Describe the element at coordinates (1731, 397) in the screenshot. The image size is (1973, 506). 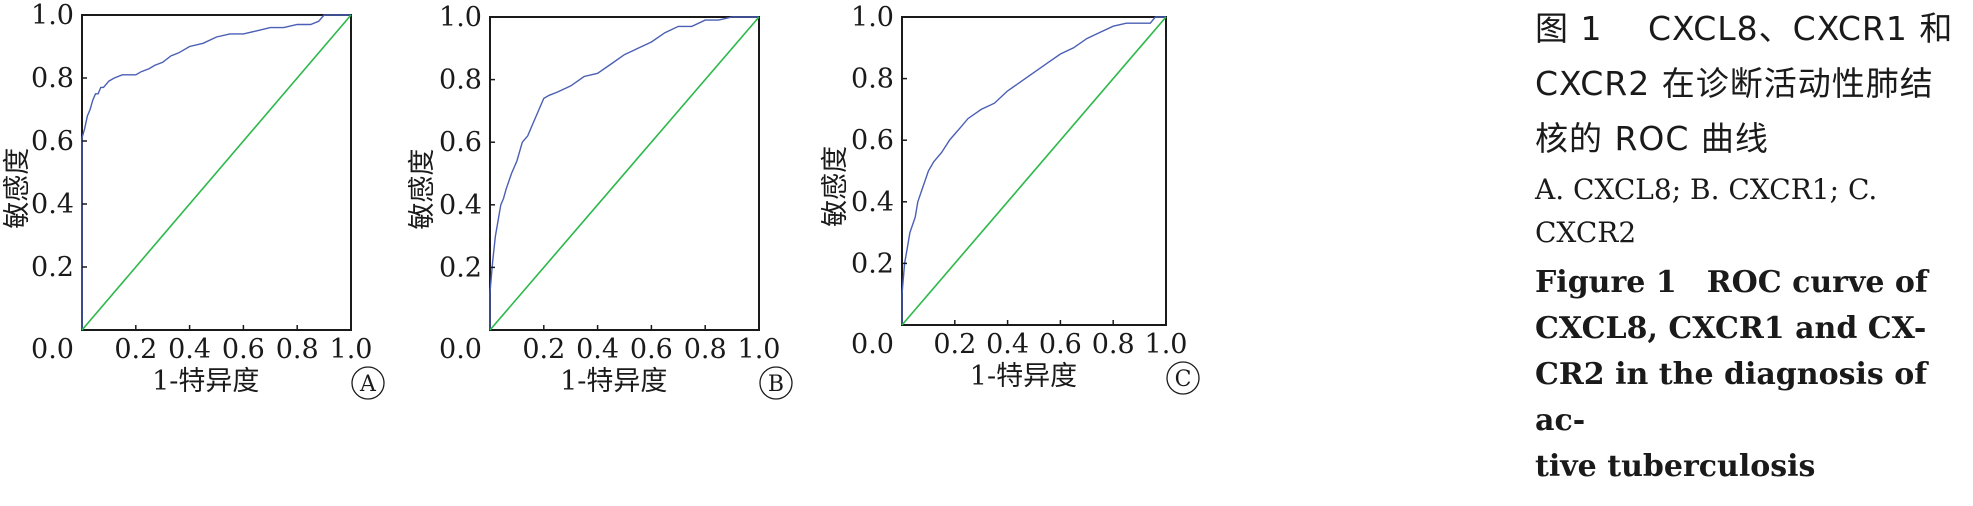
I see `caption-en-line: CR2 in the diagnosis of ac-` at that location.